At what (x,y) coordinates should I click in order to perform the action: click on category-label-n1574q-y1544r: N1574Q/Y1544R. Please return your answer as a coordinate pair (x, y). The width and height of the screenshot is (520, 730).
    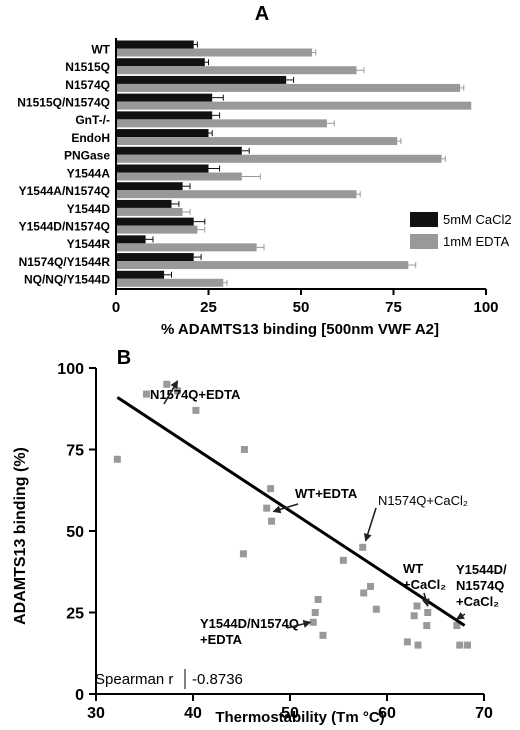
    Looking at the image, I should click on (65, 262).